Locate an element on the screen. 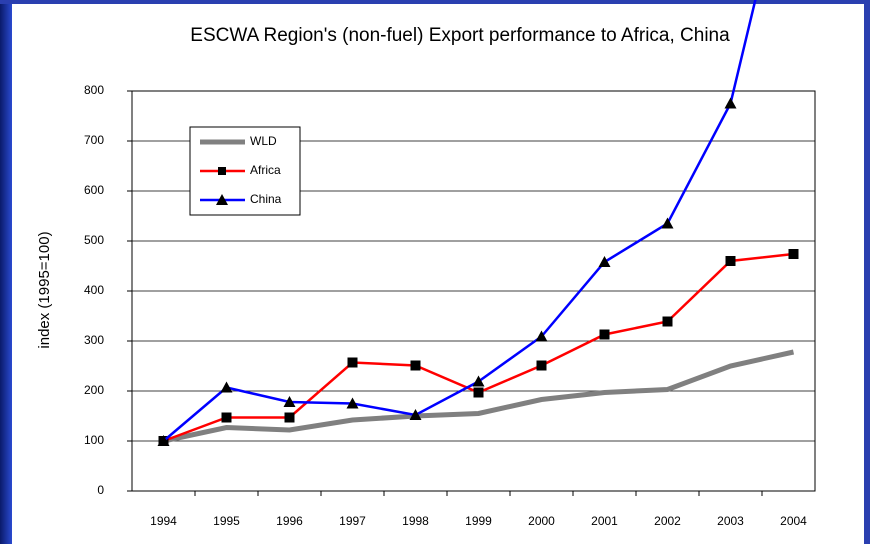  legend-label: Africa is located at coordinates (265, 170).